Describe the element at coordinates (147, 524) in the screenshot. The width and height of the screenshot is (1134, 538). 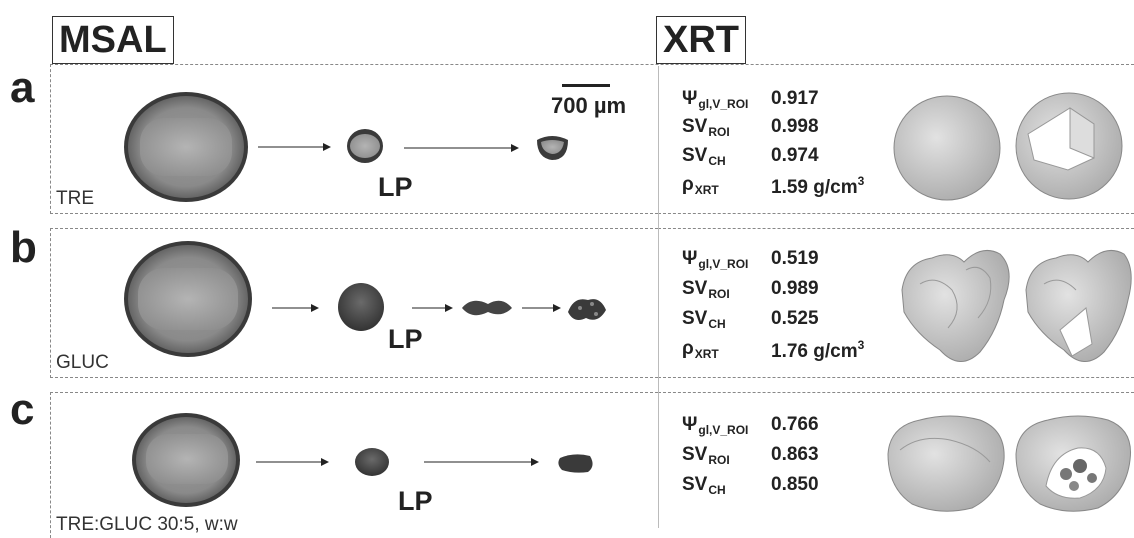
I see `panel-label-c: TRE:GLUC 30:5, w:w` at that location.